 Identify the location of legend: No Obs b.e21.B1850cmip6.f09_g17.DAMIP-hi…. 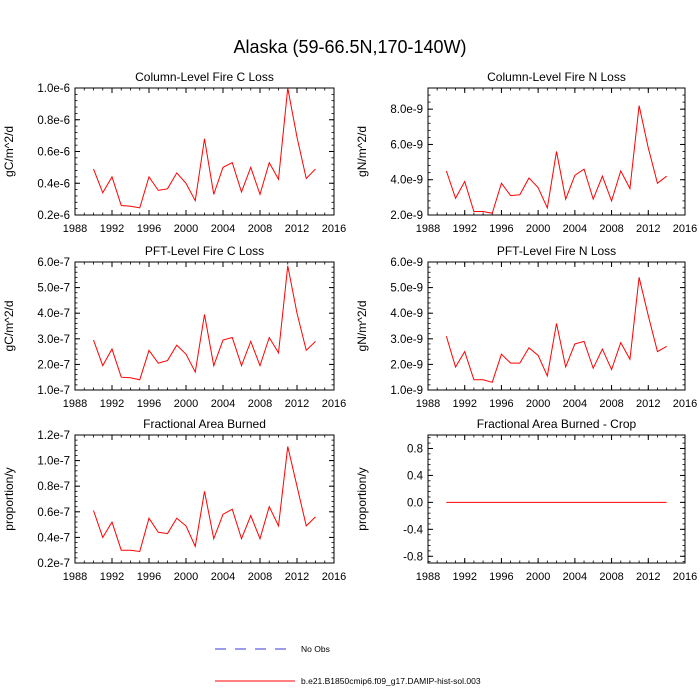
(348, 665).